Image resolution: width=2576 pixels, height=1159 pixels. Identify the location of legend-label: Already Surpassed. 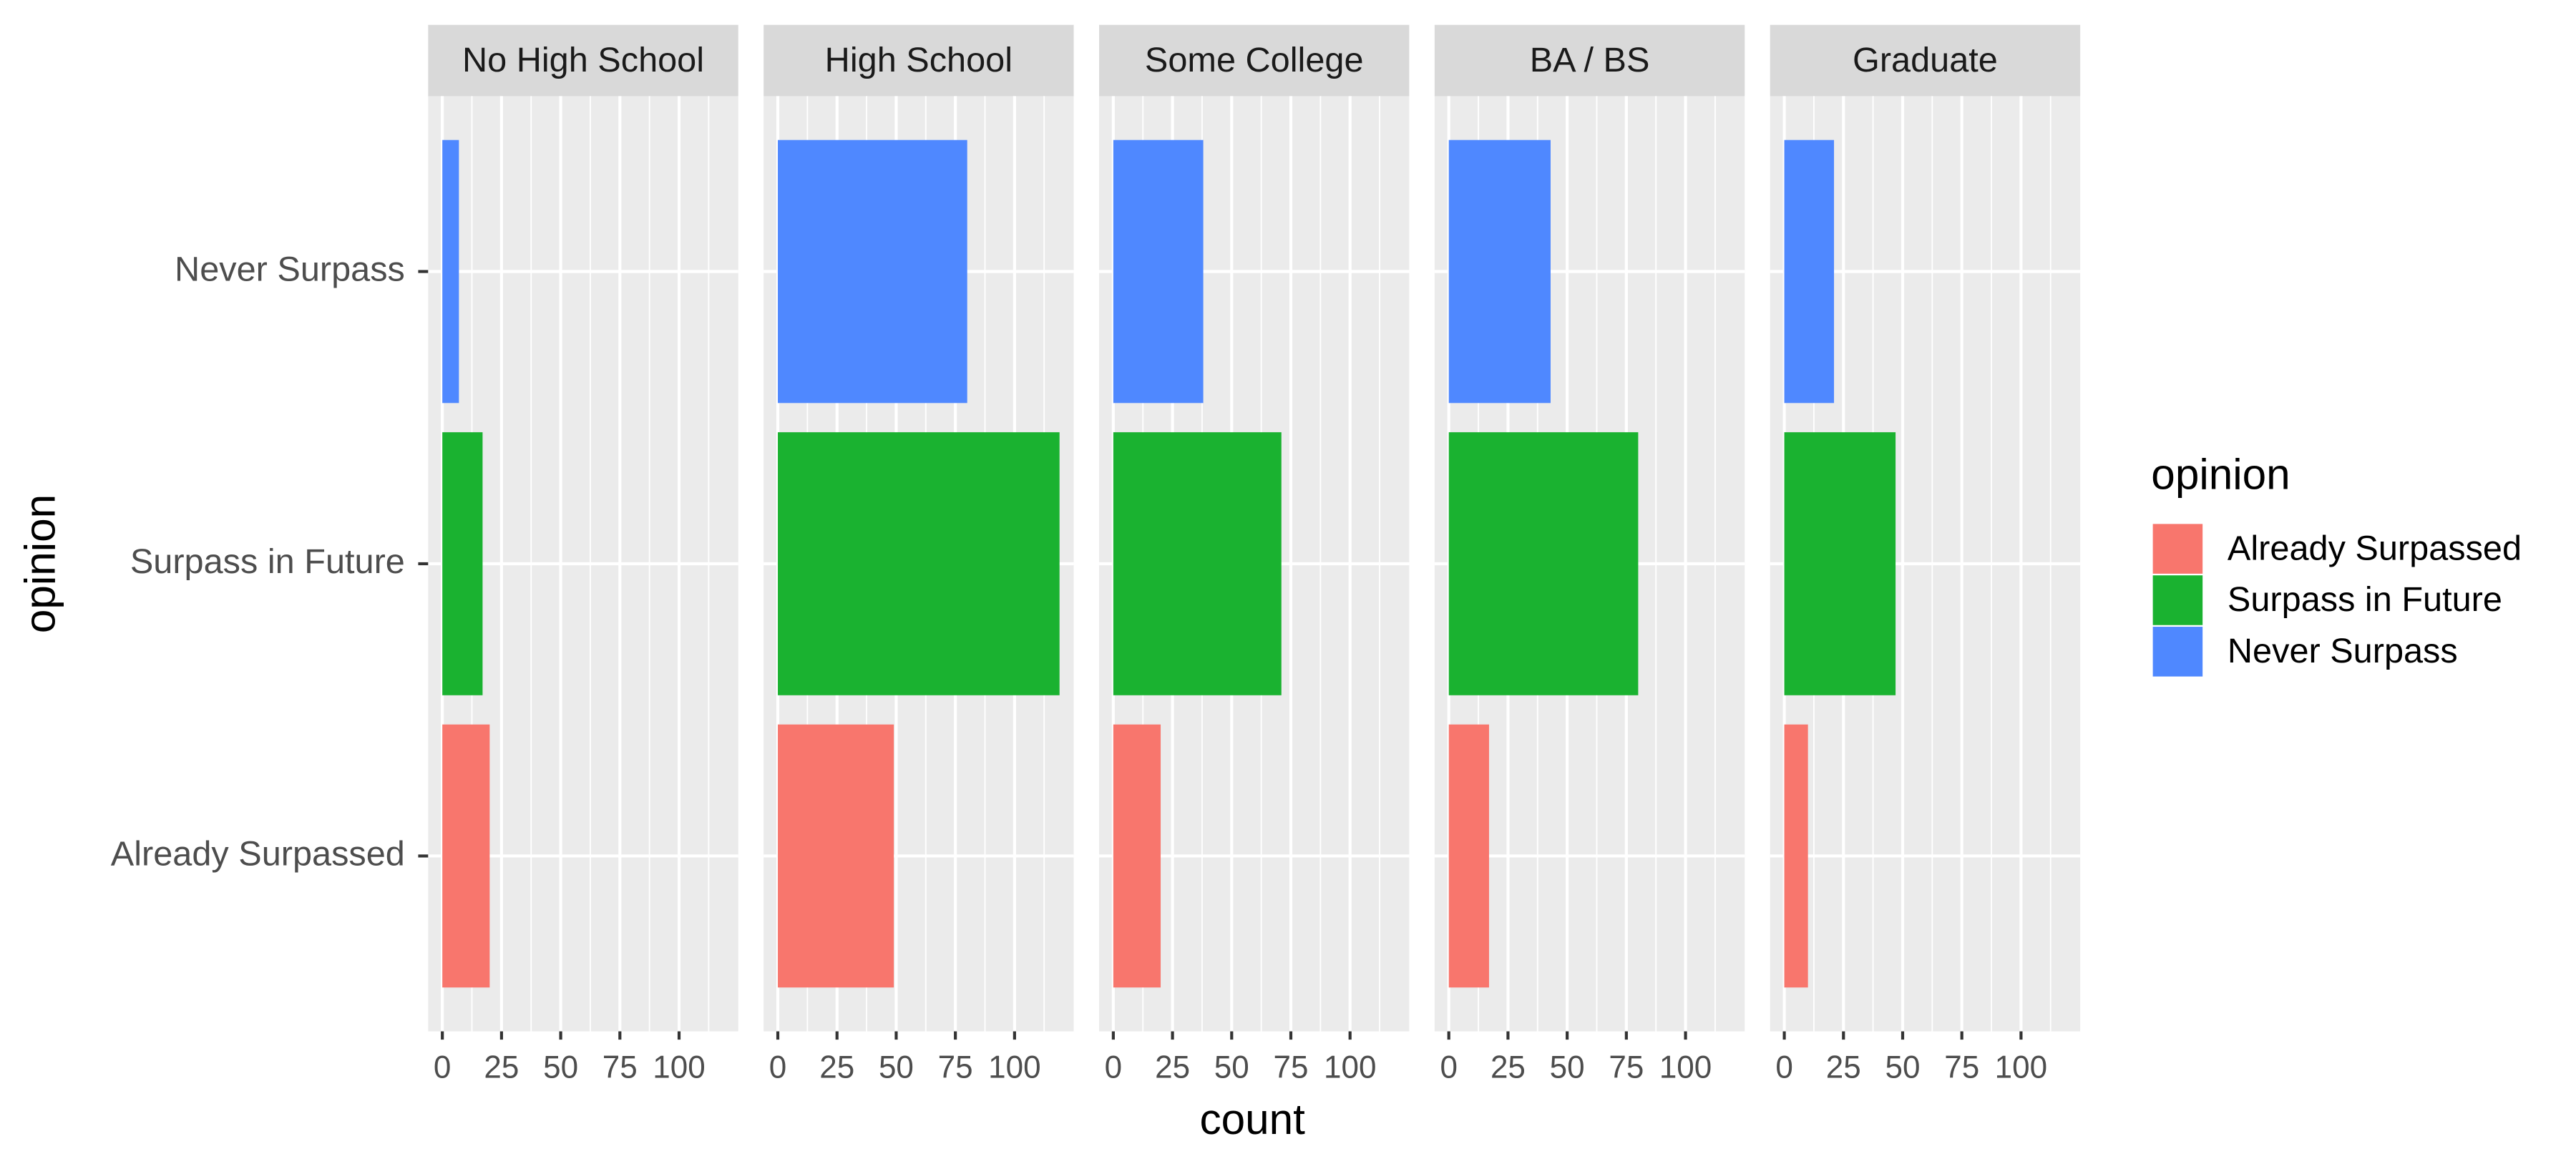
(2375, 548).